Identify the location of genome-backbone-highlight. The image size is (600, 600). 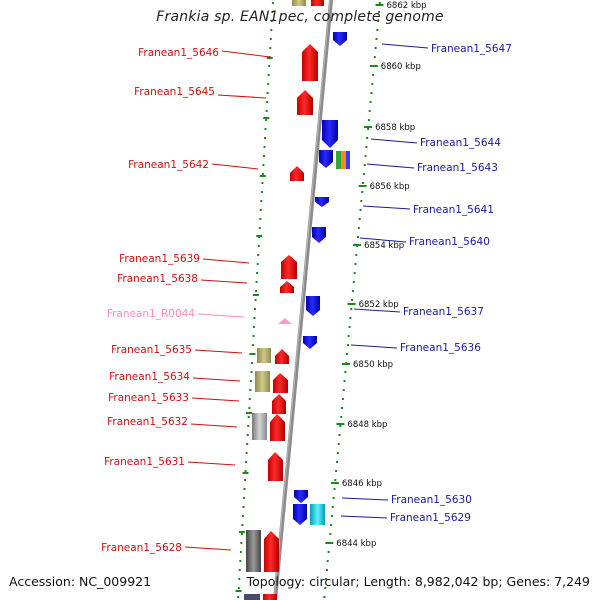
(302, 300).